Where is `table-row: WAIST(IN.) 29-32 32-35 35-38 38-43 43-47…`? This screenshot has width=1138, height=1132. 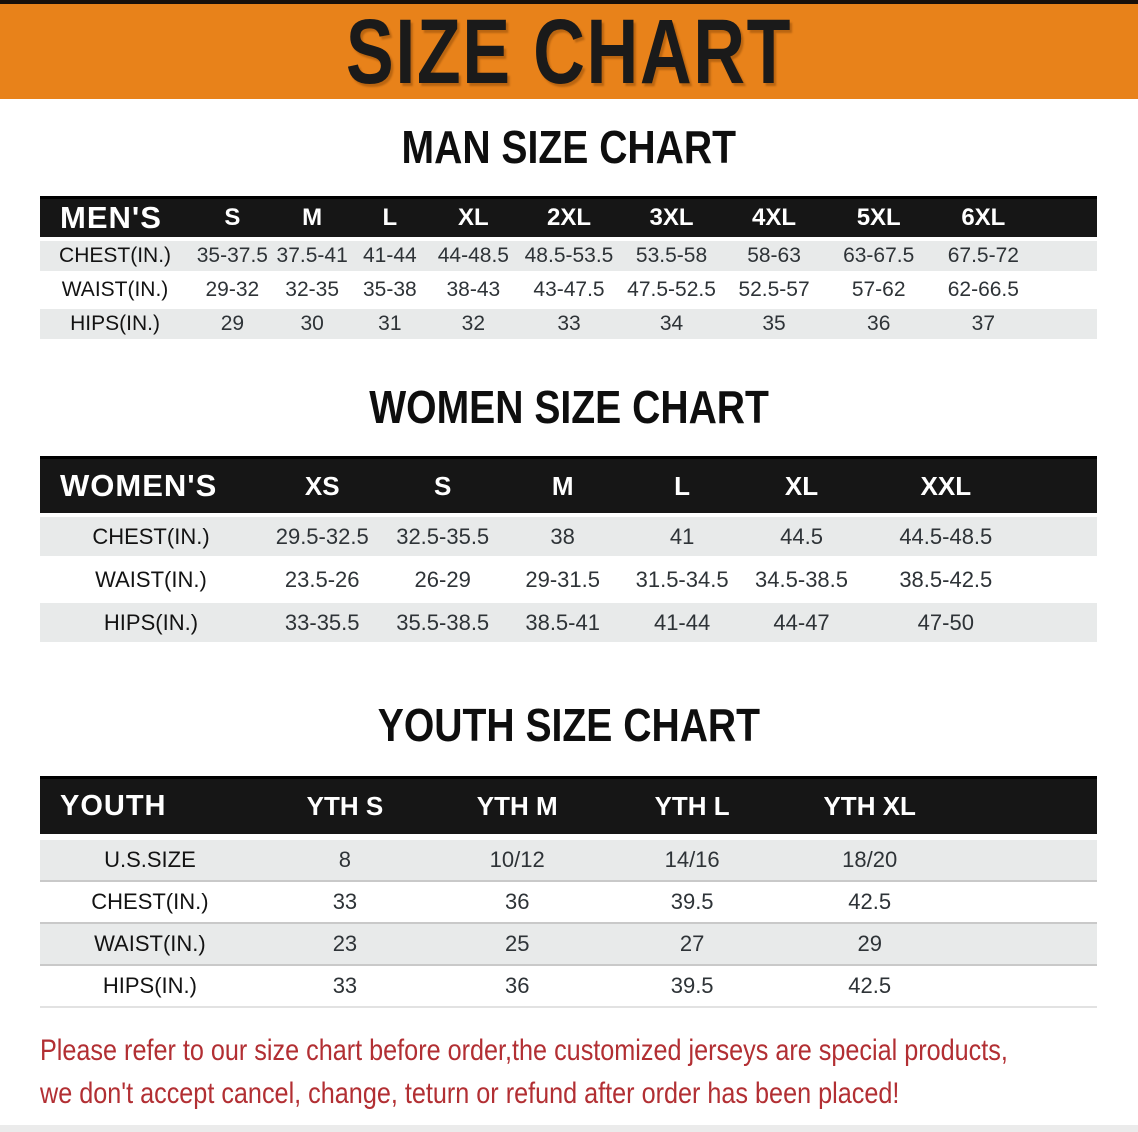
table-row: WAIST(IN.) 29-32 32-35 35-38 38-43 43-47… is located at coordinates (568, 292).